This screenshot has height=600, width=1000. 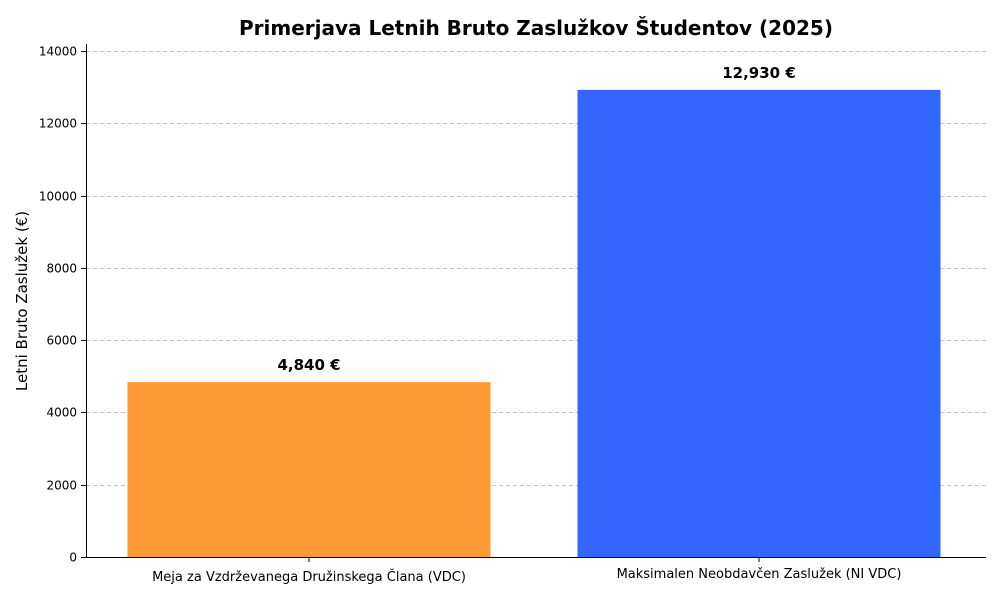 What do you see at coordinates (73, 558) in the screenshot?
I see `y-tick-label: 0` at bounding box center [73, 558].